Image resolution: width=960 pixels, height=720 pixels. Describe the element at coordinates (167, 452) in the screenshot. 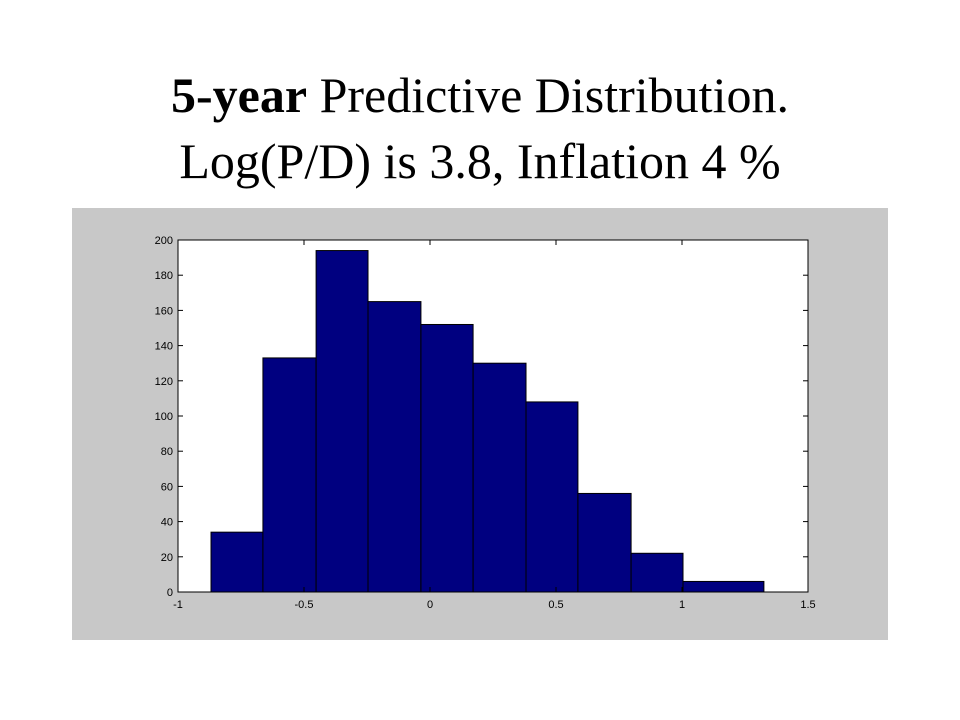

I see `y-tick-label: 80` at that location.